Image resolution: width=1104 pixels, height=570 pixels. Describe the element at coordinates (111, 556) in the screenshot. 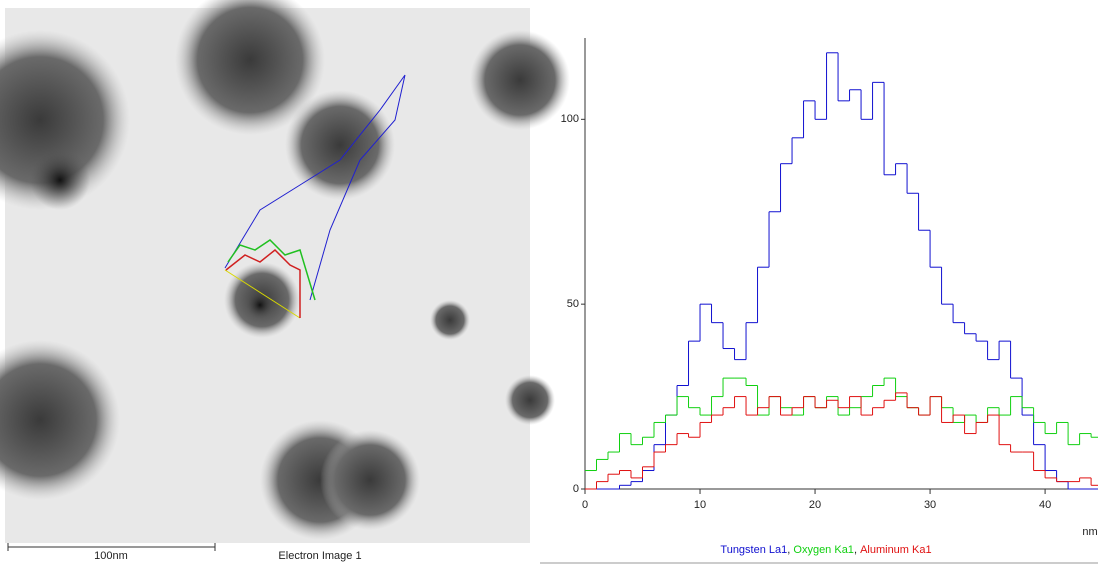

I see `scale-bar-label: 100nm` at that location.